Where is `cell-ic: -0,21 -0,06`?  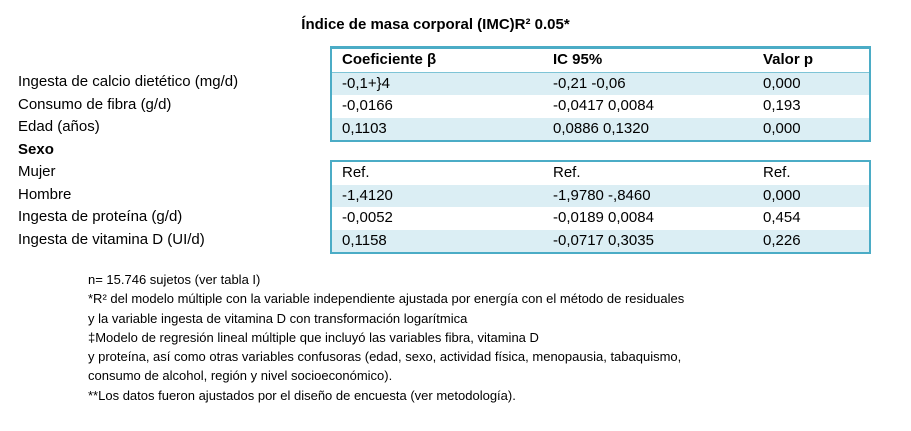 cell-ic: -0,21 -0,06 is located at coordinates (589, 83).